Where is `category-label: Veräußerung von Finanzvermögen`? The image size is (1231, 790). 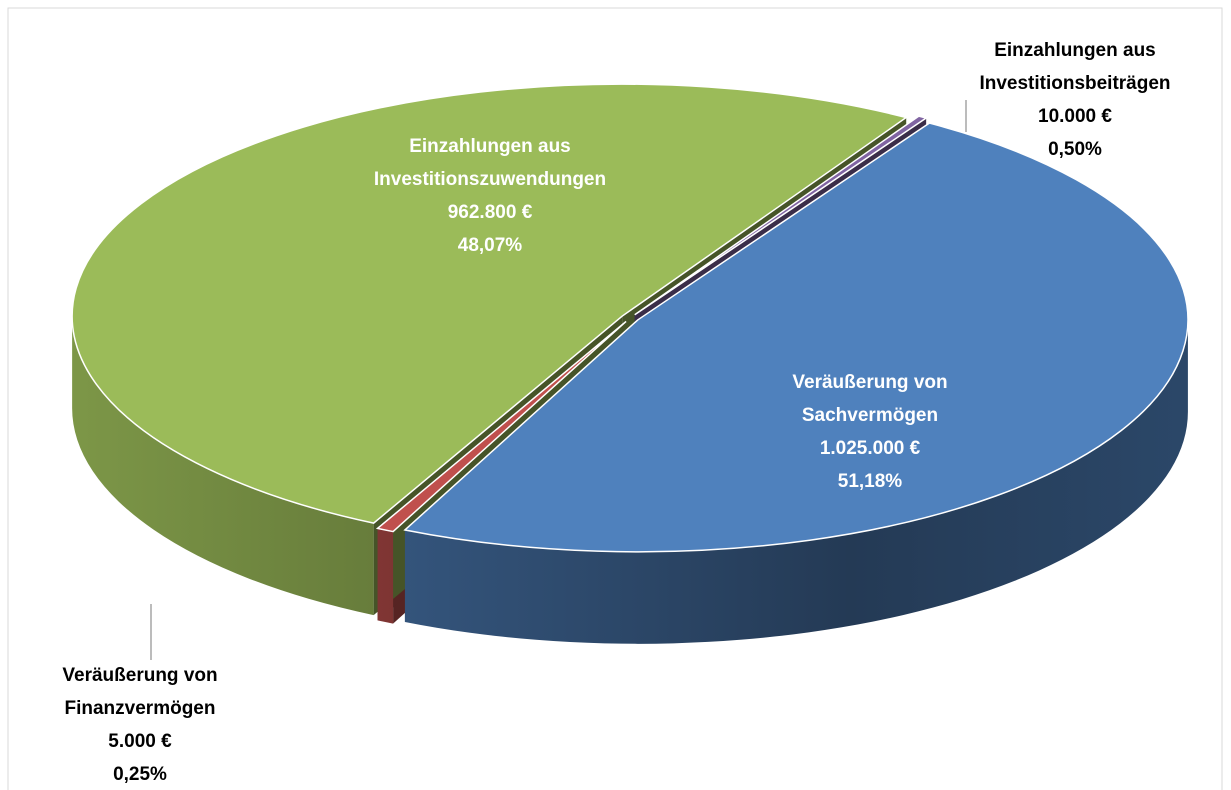 category-label: Veräußerung von Finanzvermögen is located at coordinates (140, 692).